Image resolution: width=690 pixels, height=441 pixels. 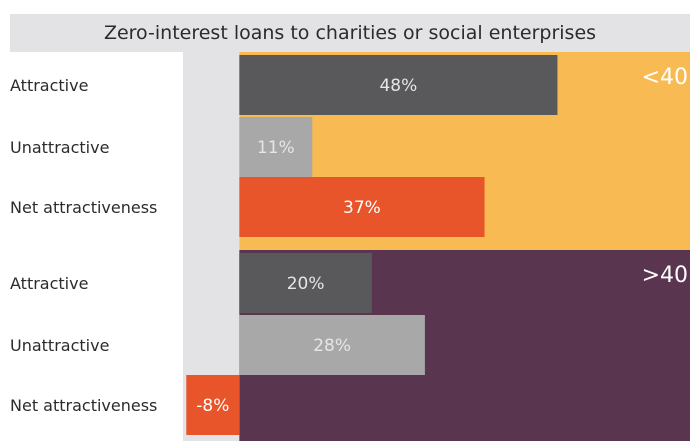 What do you see at coordinates (59, 345) in the screenshot?
I see `row-label-g2-r2: Unattractive` at bounding box center [59, 345].